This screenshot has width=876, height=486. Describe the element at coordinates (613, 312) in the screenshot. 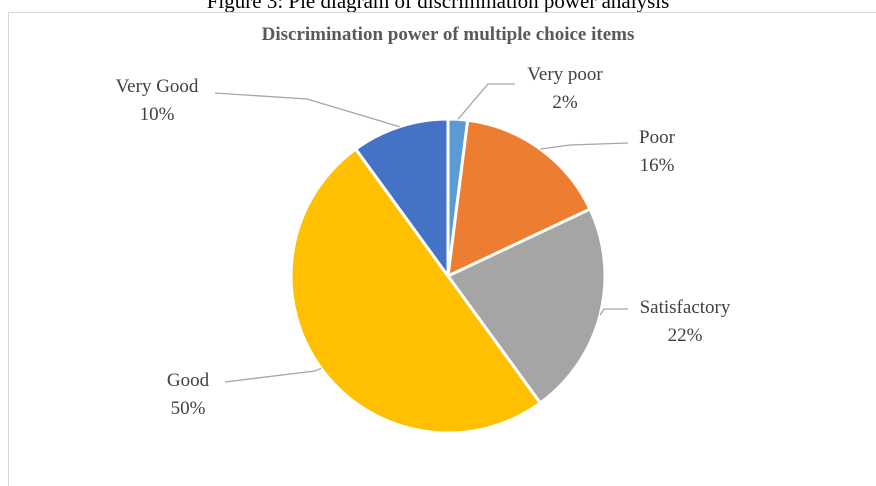

I see `leader-line-satisfactory` at that location.